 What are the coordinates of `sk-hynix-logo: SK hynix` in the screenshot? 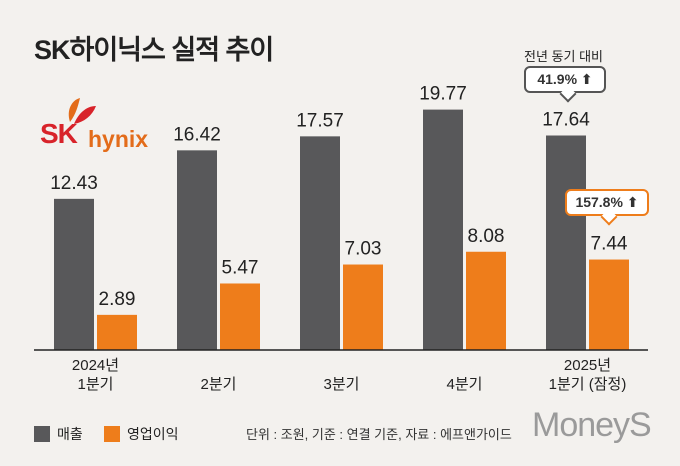 It's located at (105, 126).